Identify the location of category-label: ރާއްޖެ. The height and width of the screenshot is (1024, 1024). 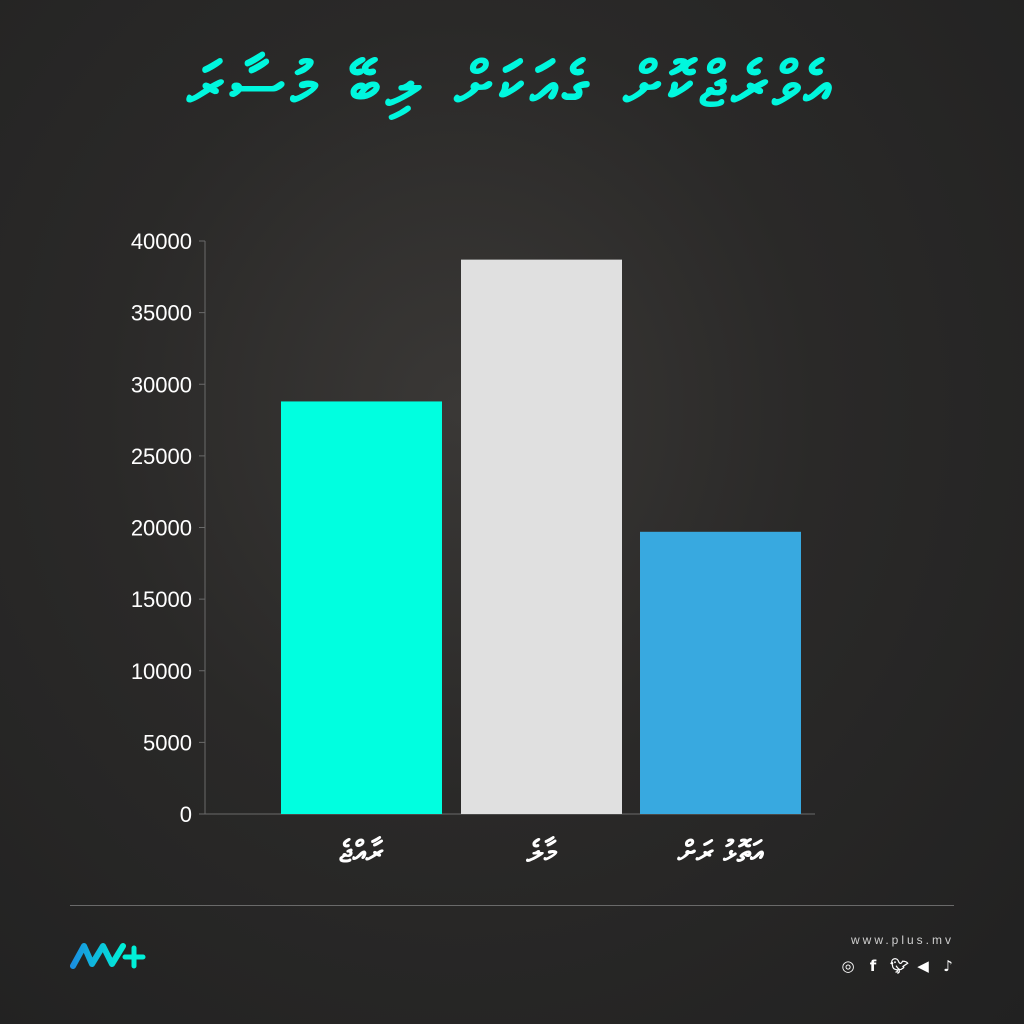
(361, 852).